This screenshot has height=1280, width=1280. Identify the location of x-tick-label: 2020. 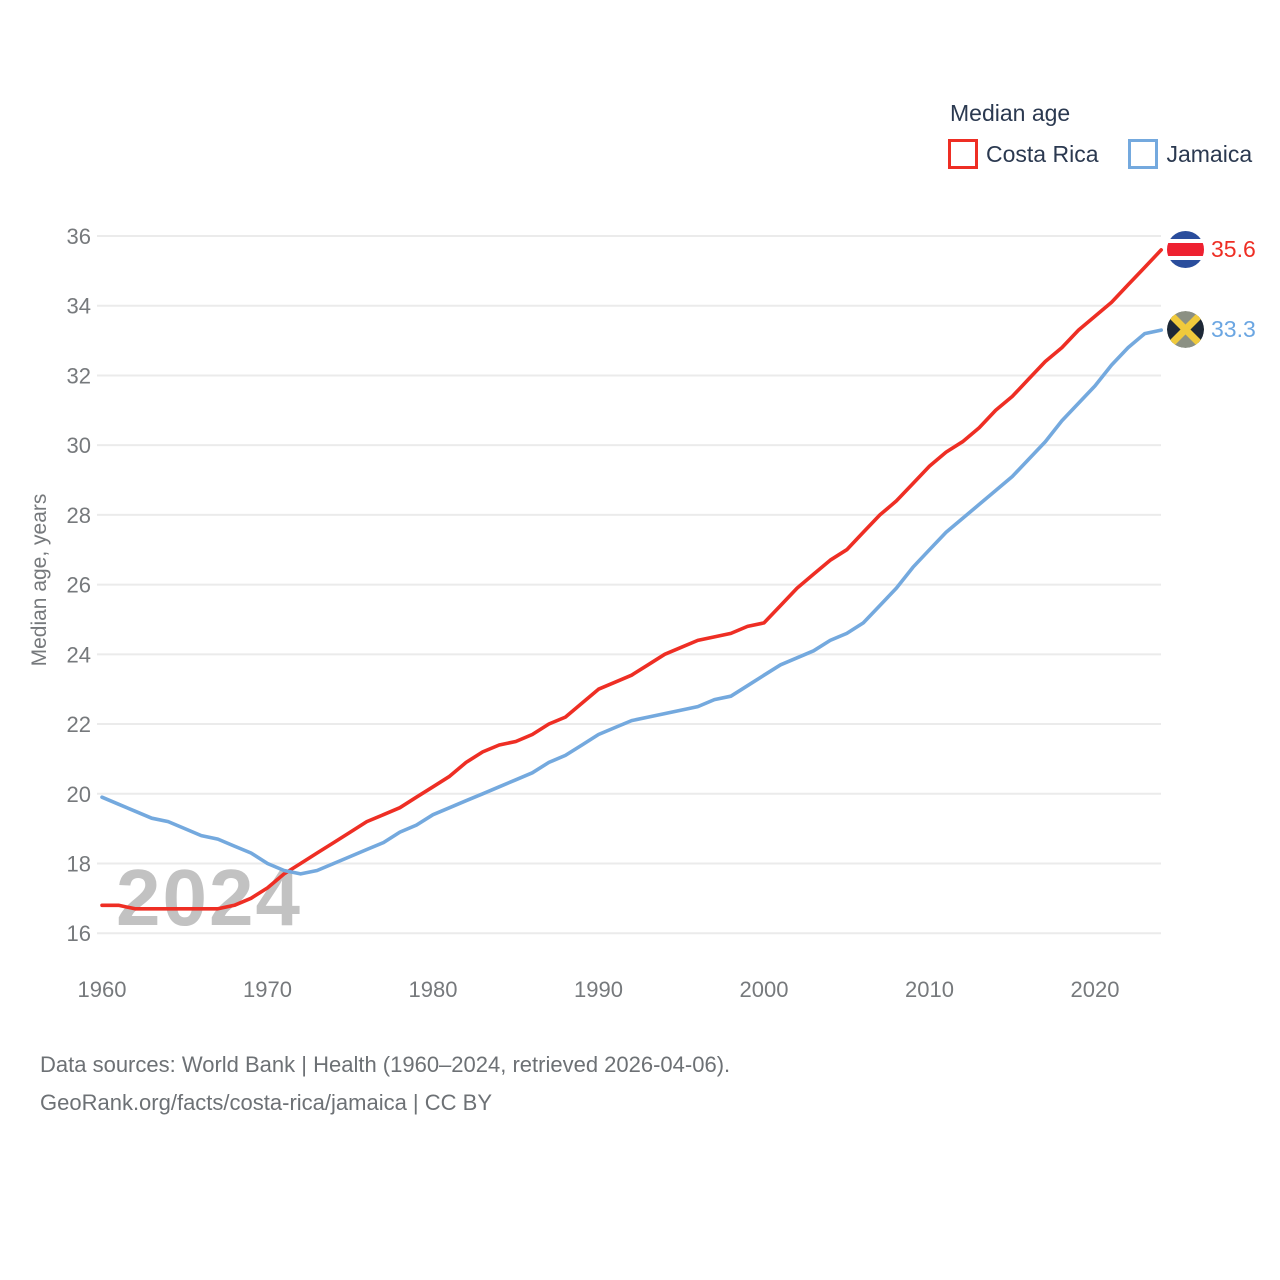
(1095, 989).